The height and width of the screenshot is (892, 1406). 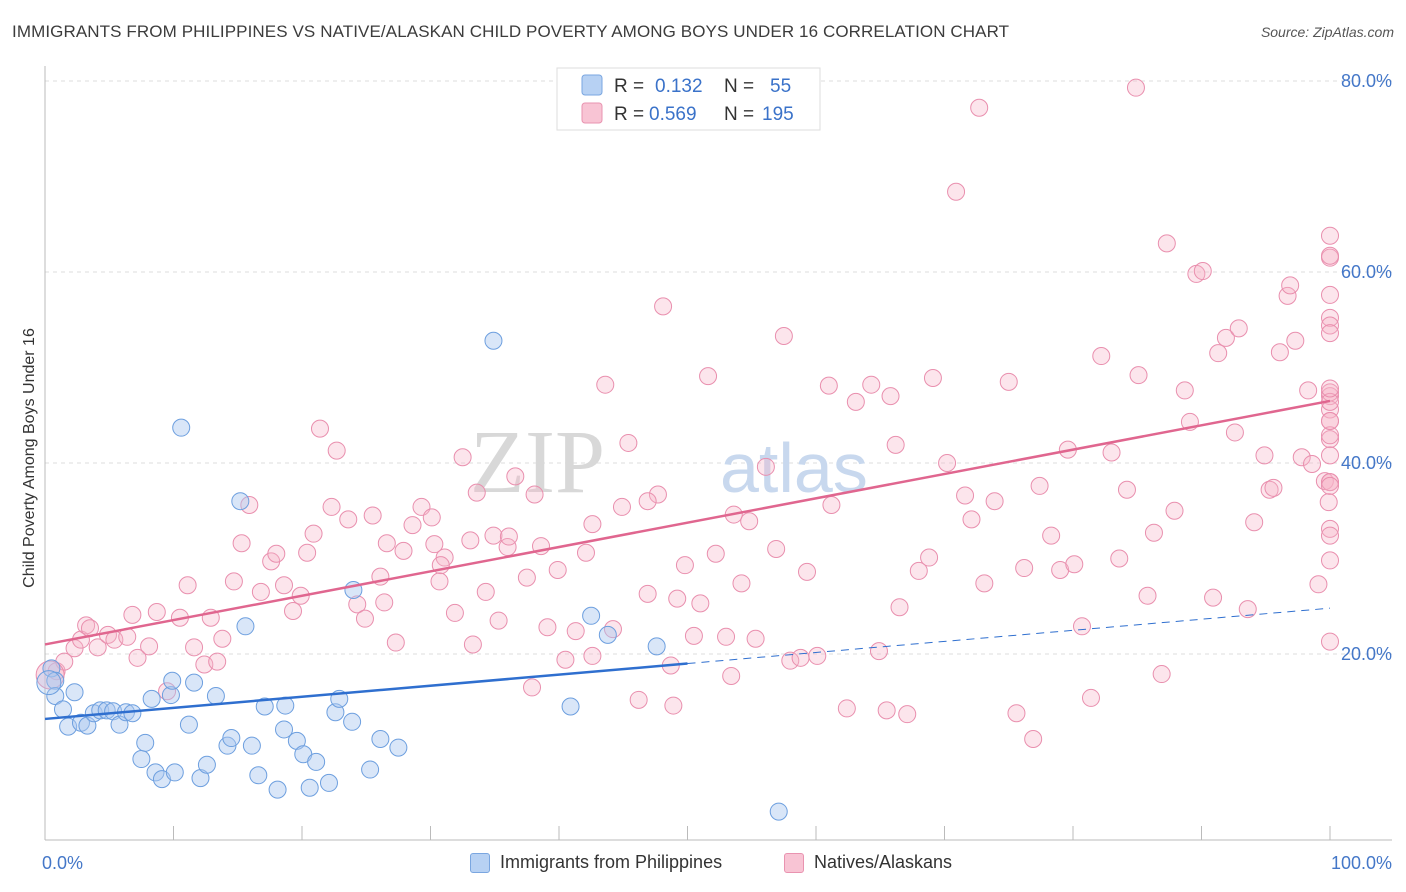 I want to click on x-tick-labels: 0.0% 100.0%, so click(x=717, y=863).